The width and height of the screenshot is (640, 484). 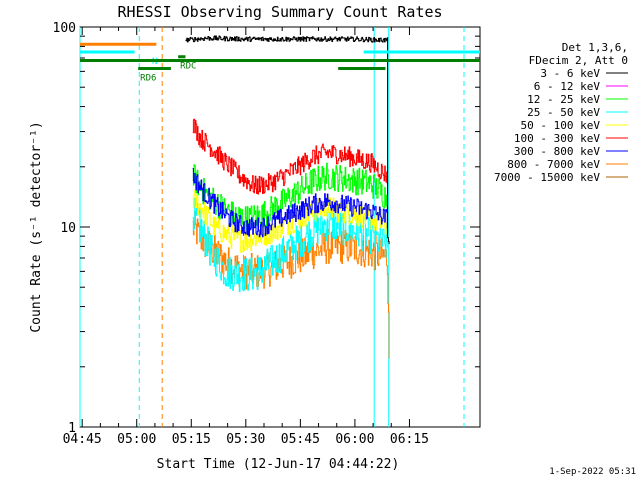 I want to click on x-tick-label-5: 06:00, so click(x=354, y=439).